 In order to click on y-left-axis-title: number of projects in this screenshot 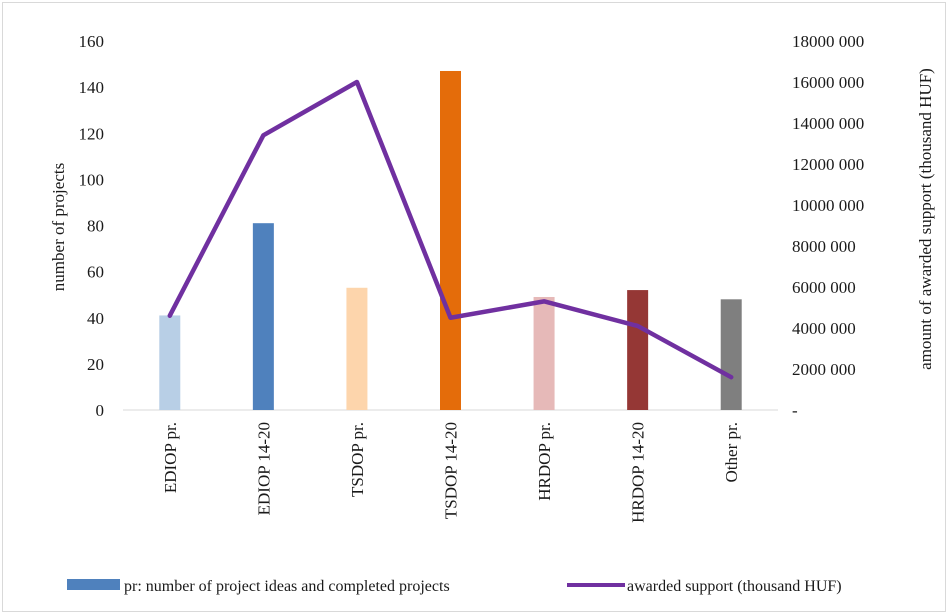, I will do `click(58, 227)`.